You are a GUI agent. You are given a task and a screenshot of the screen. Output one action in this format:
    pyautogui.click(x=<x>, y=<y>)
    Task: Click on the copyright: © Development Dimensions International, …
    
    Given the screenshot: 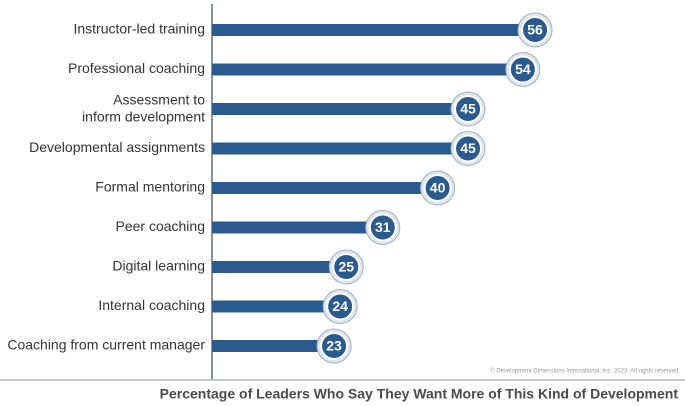 What is the action you would take?
    pyautogui.click(x=585, y=371)
    